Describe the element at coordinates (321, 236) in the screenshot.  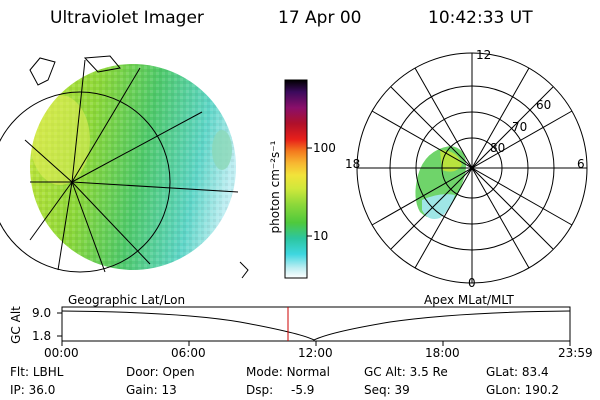
I see `colorbar-tick-10: 10` at that location.